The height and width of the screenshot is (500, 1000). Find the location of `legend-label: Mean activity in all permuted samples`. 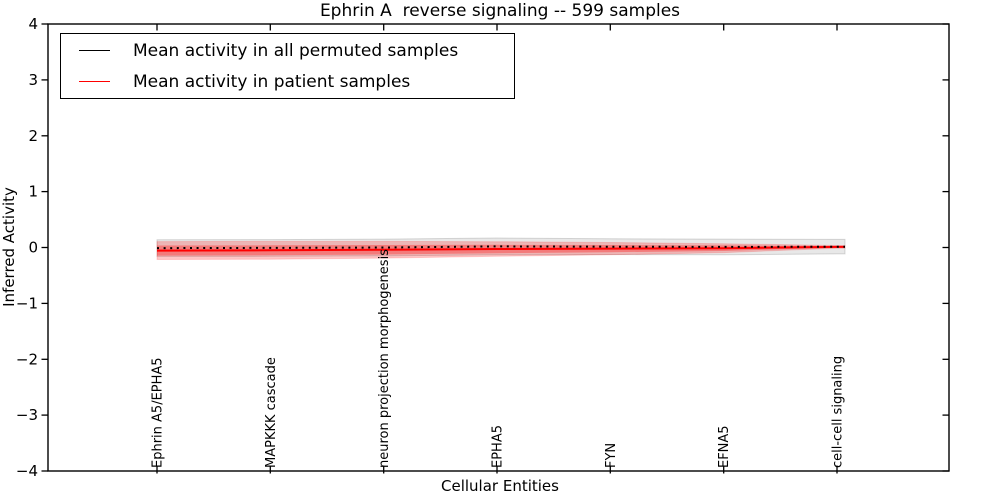

legend-label: Mean activity in all permuted samples is located at coordinates (296, 50).